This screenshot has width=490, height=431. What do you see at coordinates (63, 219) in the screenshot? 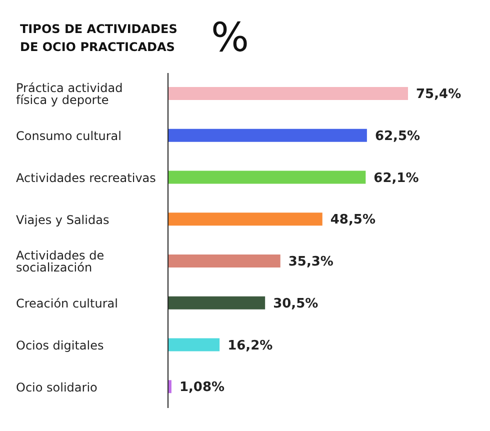
I see `y-tick-label: Viajes y Salidas` at bounding box center [63, 219].